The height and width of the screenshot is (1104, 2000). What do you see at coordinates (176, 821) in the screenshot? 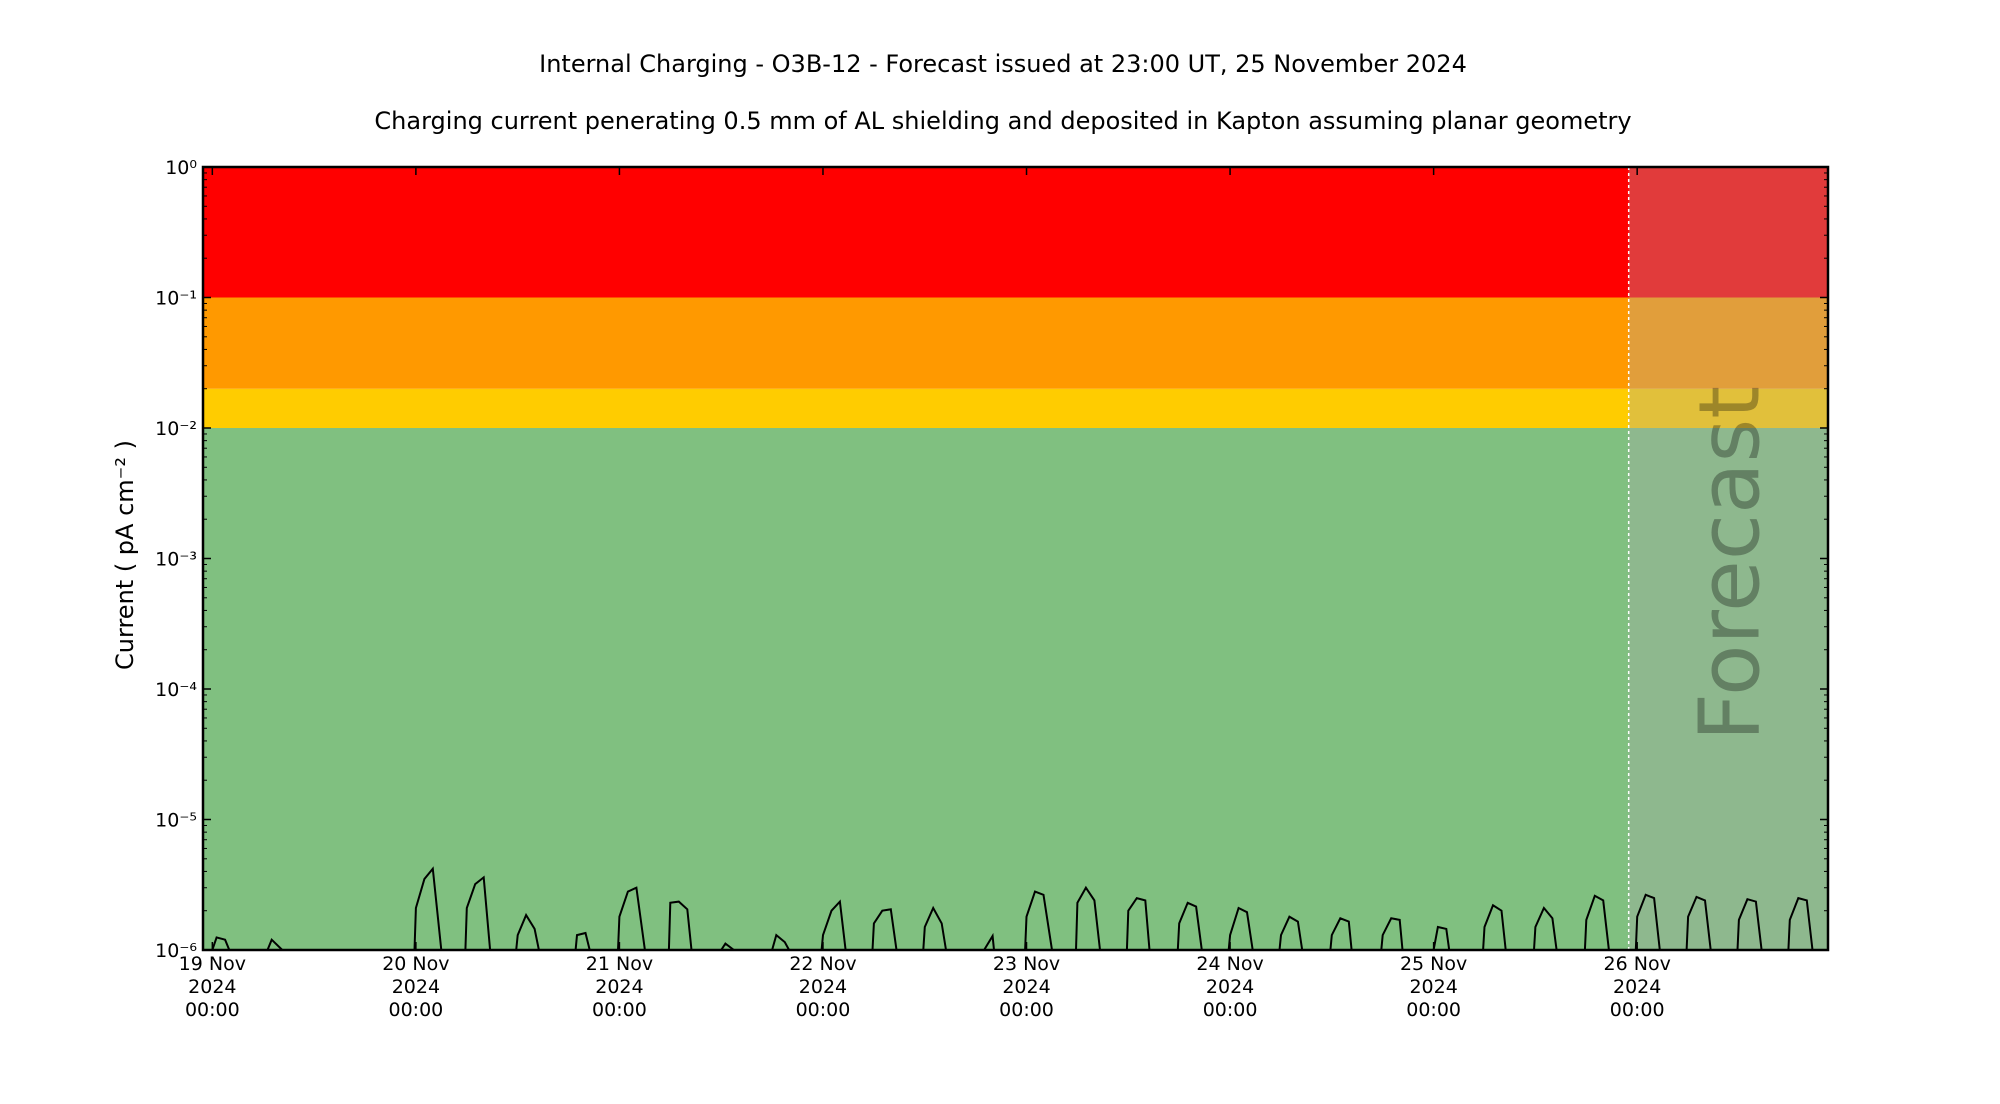
I see `y-tick-label: 10⁻⁵` at bounding box center [176, 821].